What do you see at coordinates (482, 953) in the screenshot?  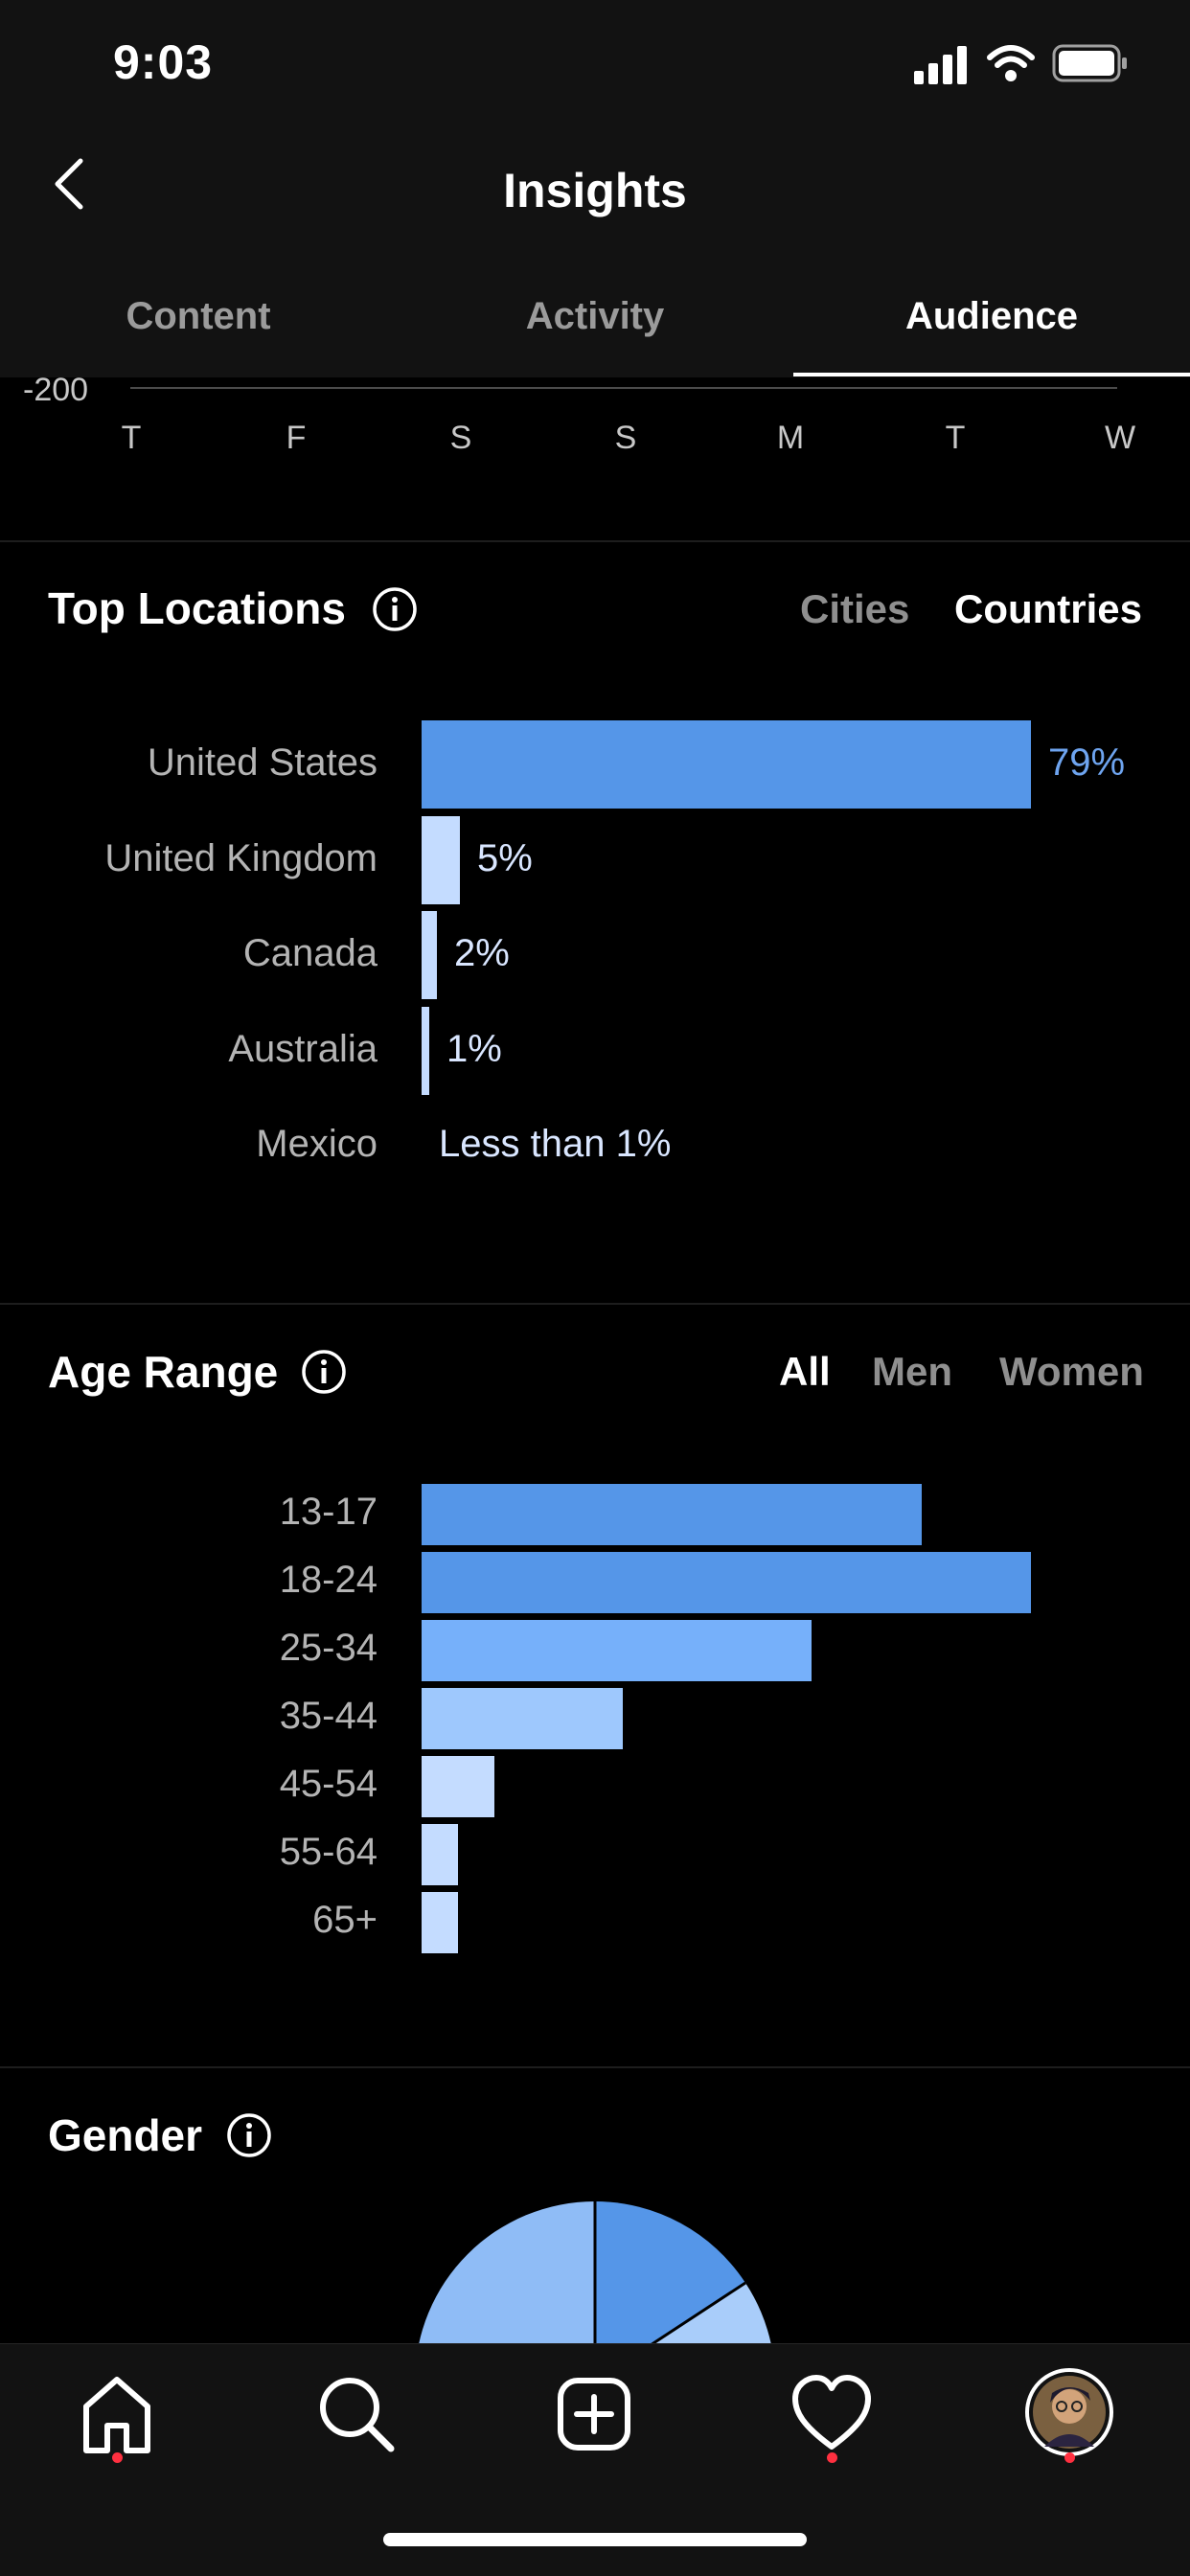 I see `location-value: 2%` at bounding box center [482, 953].